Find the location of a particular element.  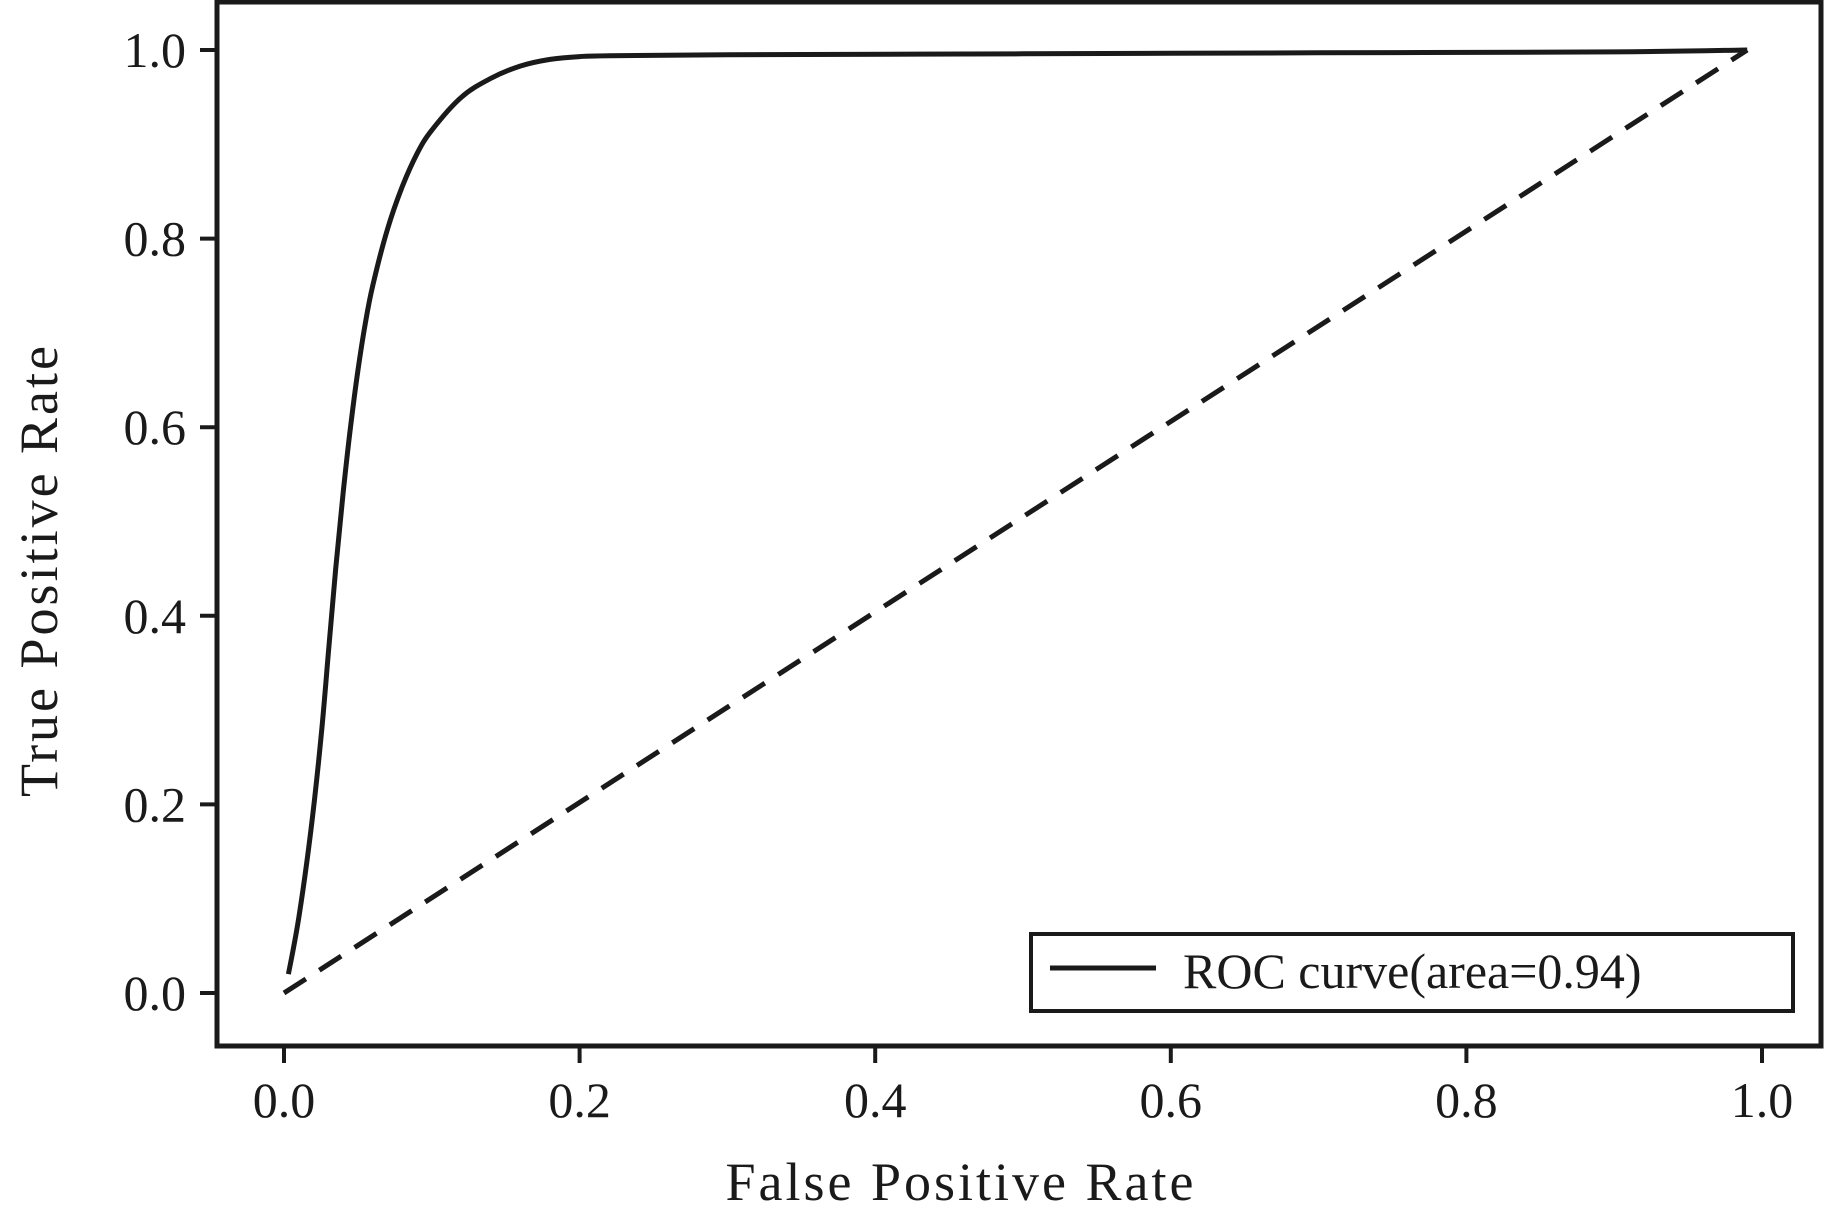

x-axis-label: False Positive Rate is located at coordinates (961, 1178).